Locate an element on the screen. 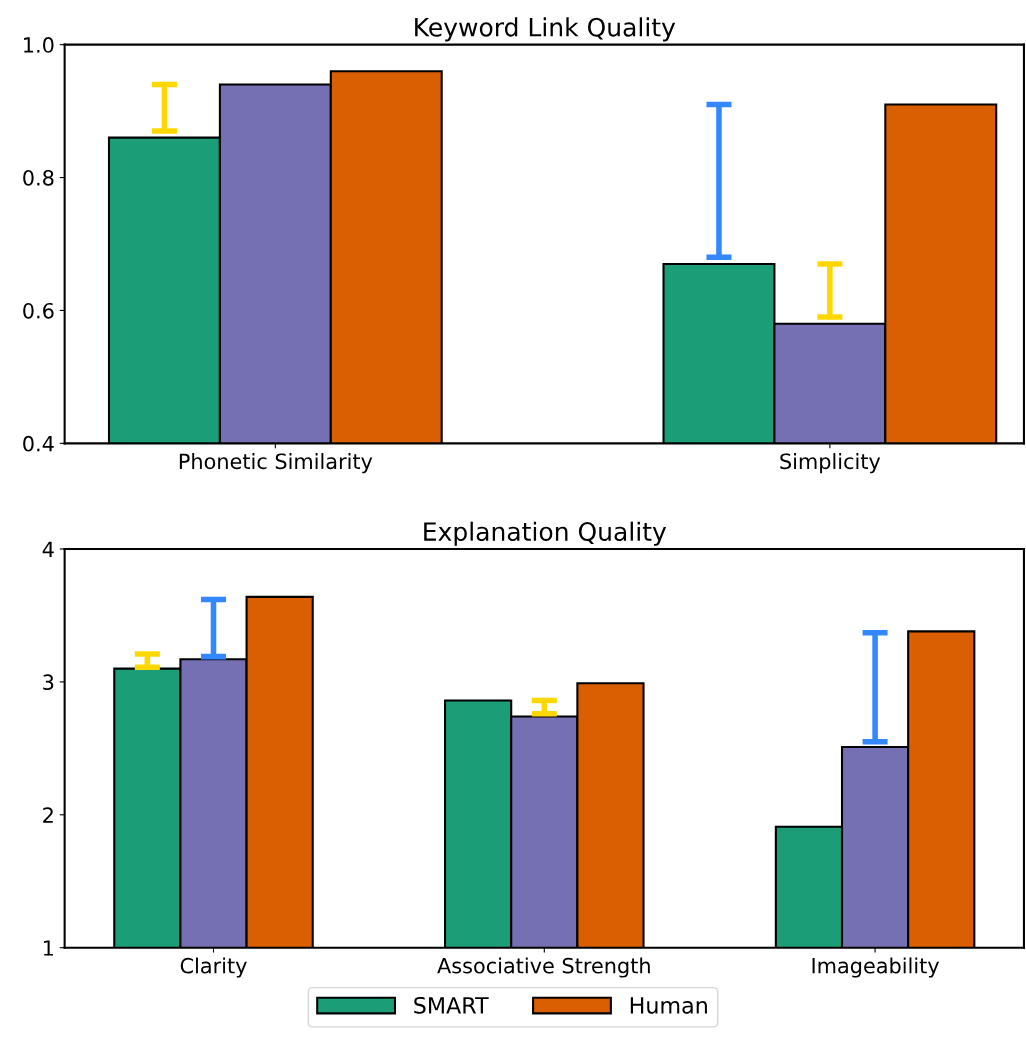 The width and height of the screenshot is (1026, 1038). y-tick-label: 3 is located at coordinates (48, 682).